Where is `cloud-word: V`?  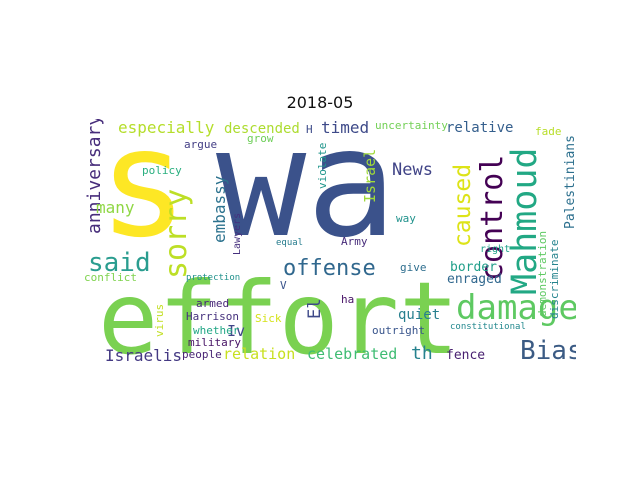
cloud-word: V is located at coordinates (283, 285).